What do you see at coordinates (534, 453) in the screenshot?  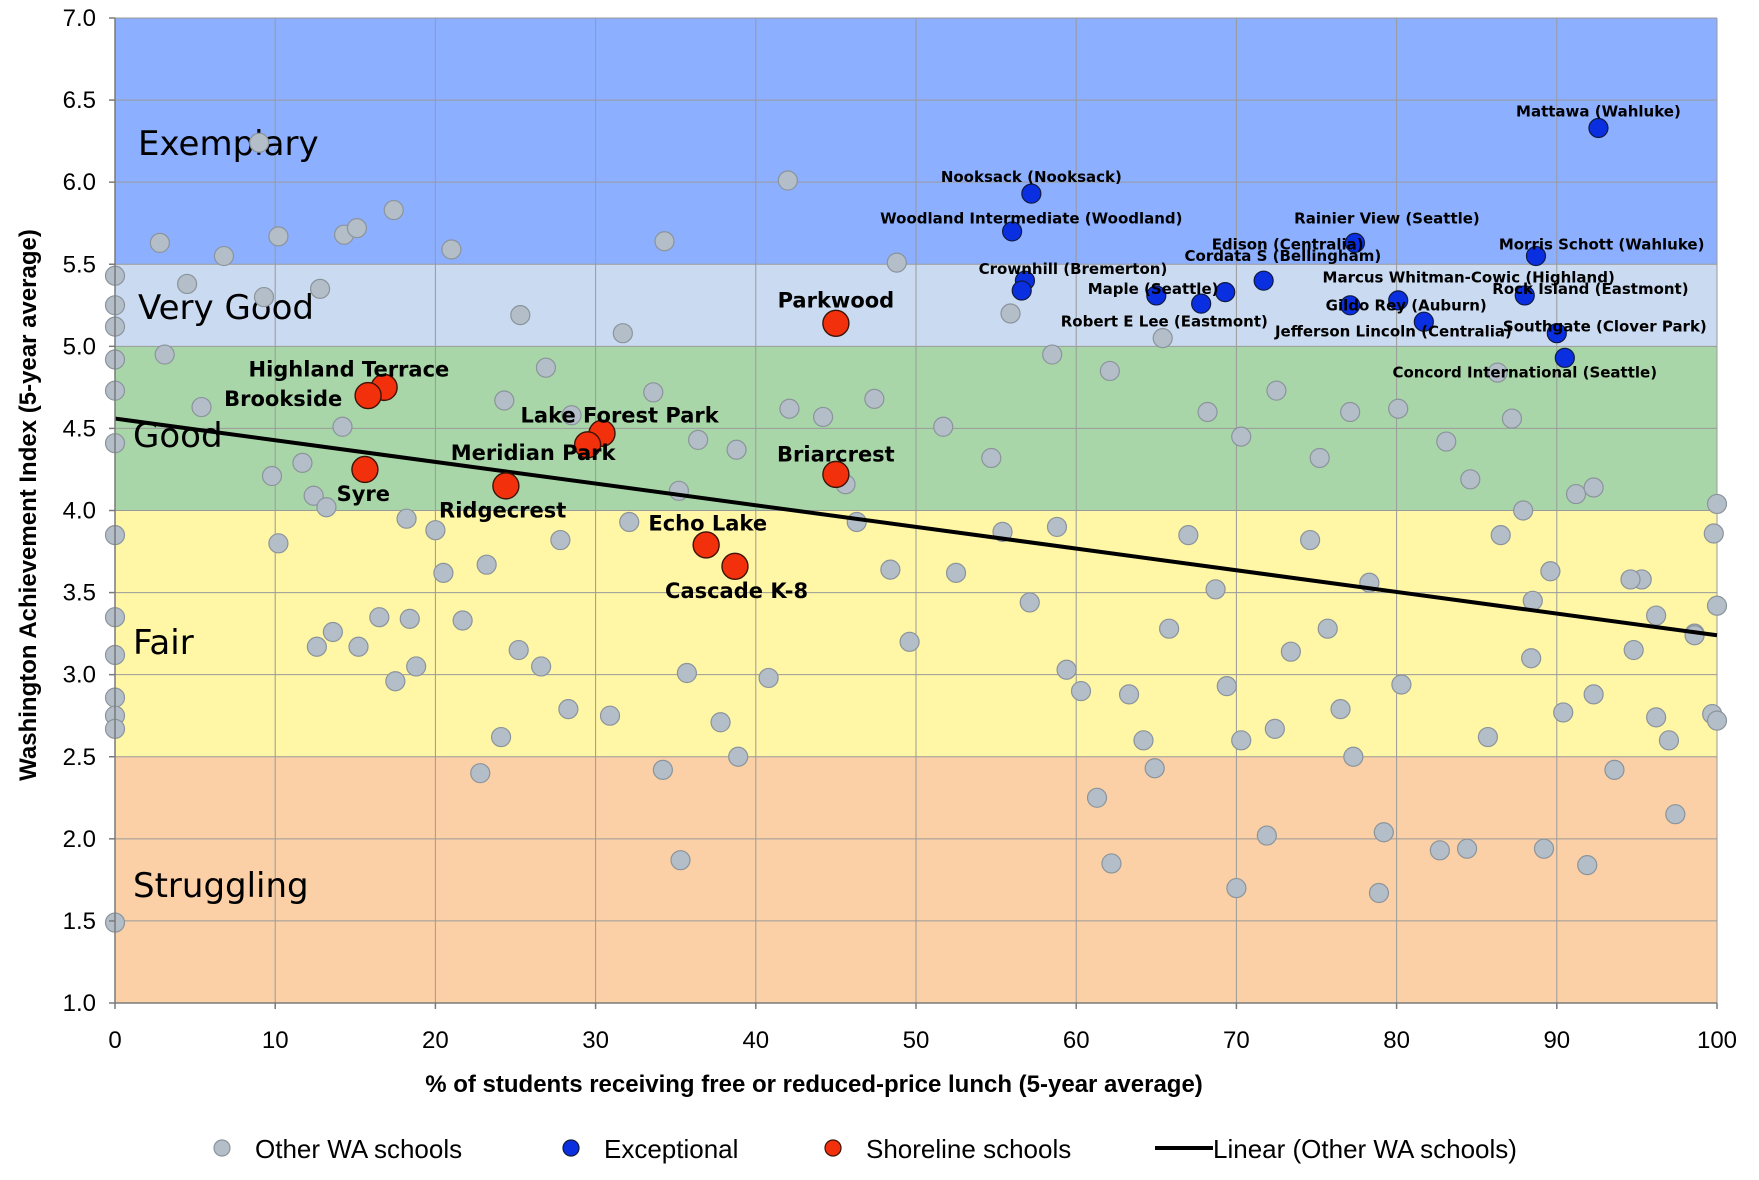 I see `shoreline-label: Meridian Park` at bounding box center [534, 453].